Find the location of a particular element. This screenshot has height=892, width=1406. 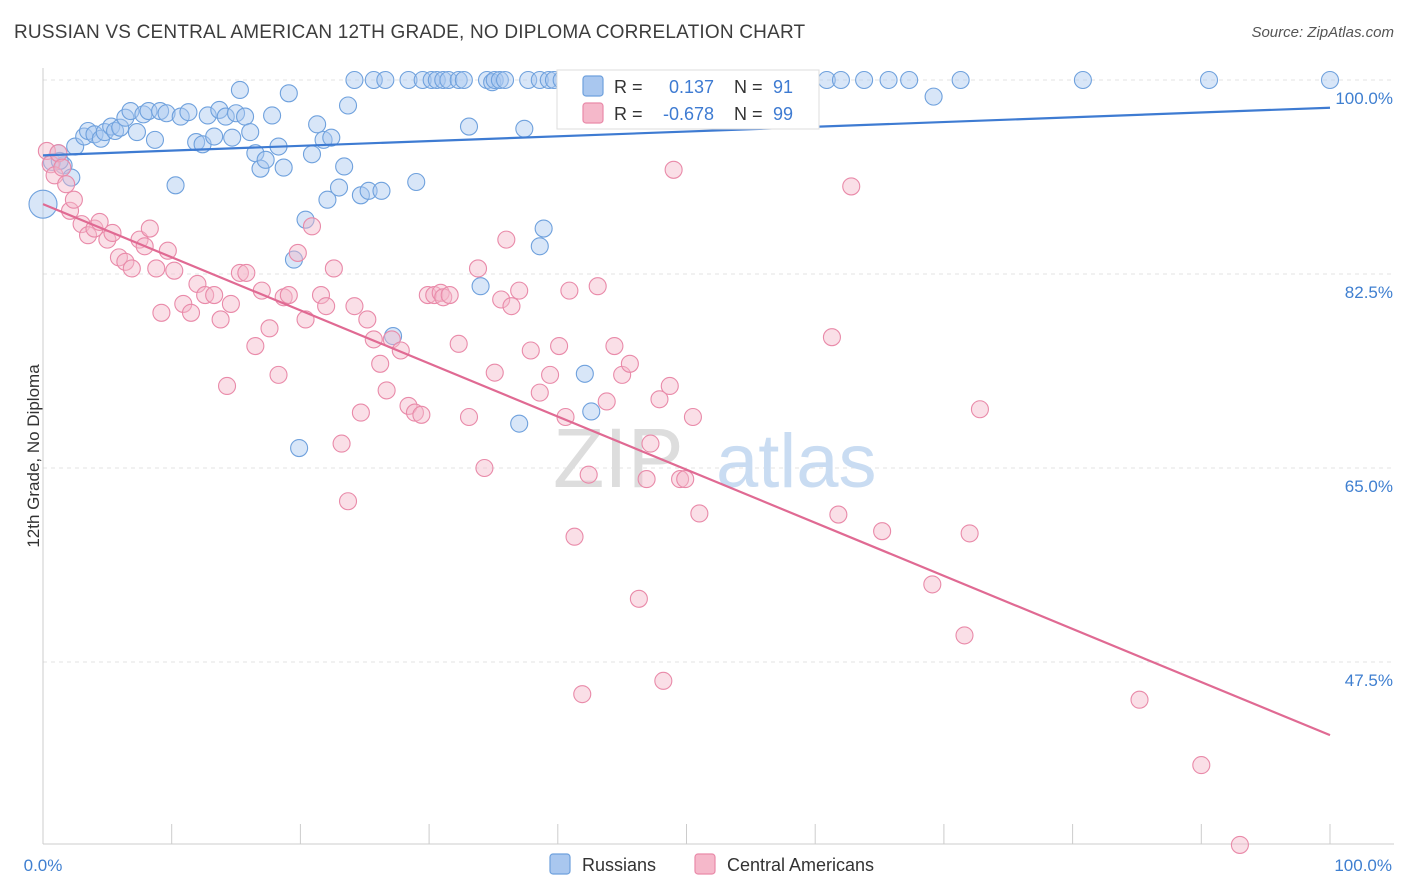

y-tick-label: 65.0% is located at coordinates (1369, 486).